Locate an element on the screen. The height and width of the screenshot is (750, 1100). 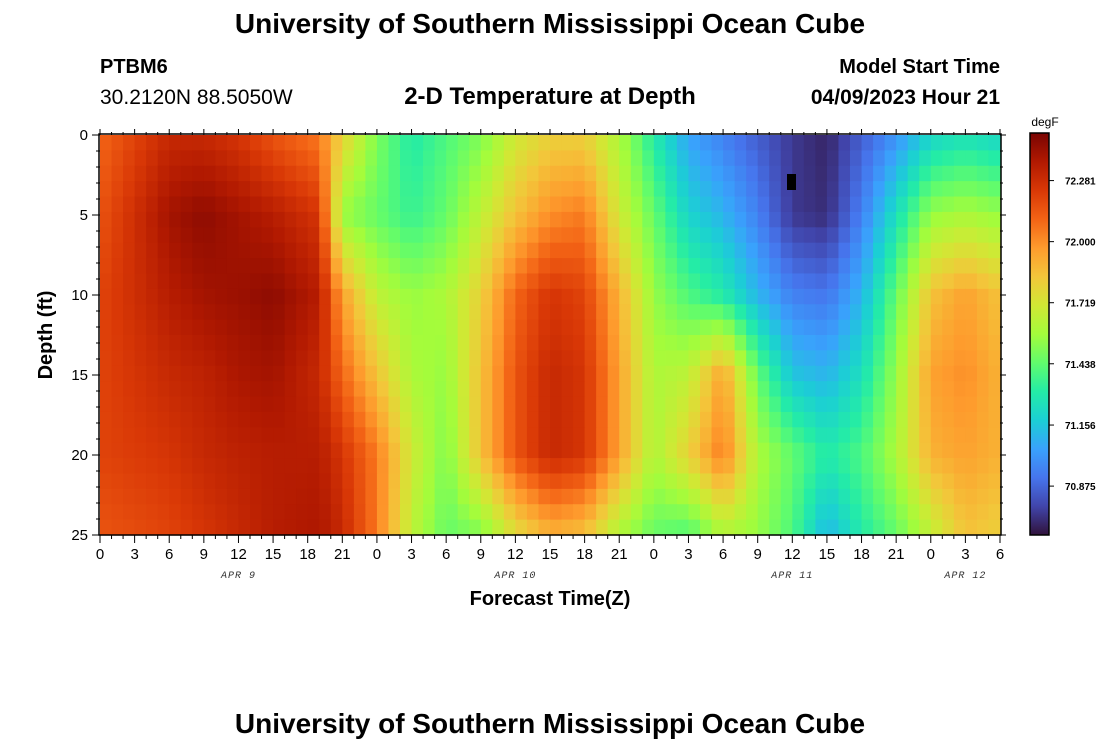
x-tick-label: 18 is located at coordinates (307, 554).